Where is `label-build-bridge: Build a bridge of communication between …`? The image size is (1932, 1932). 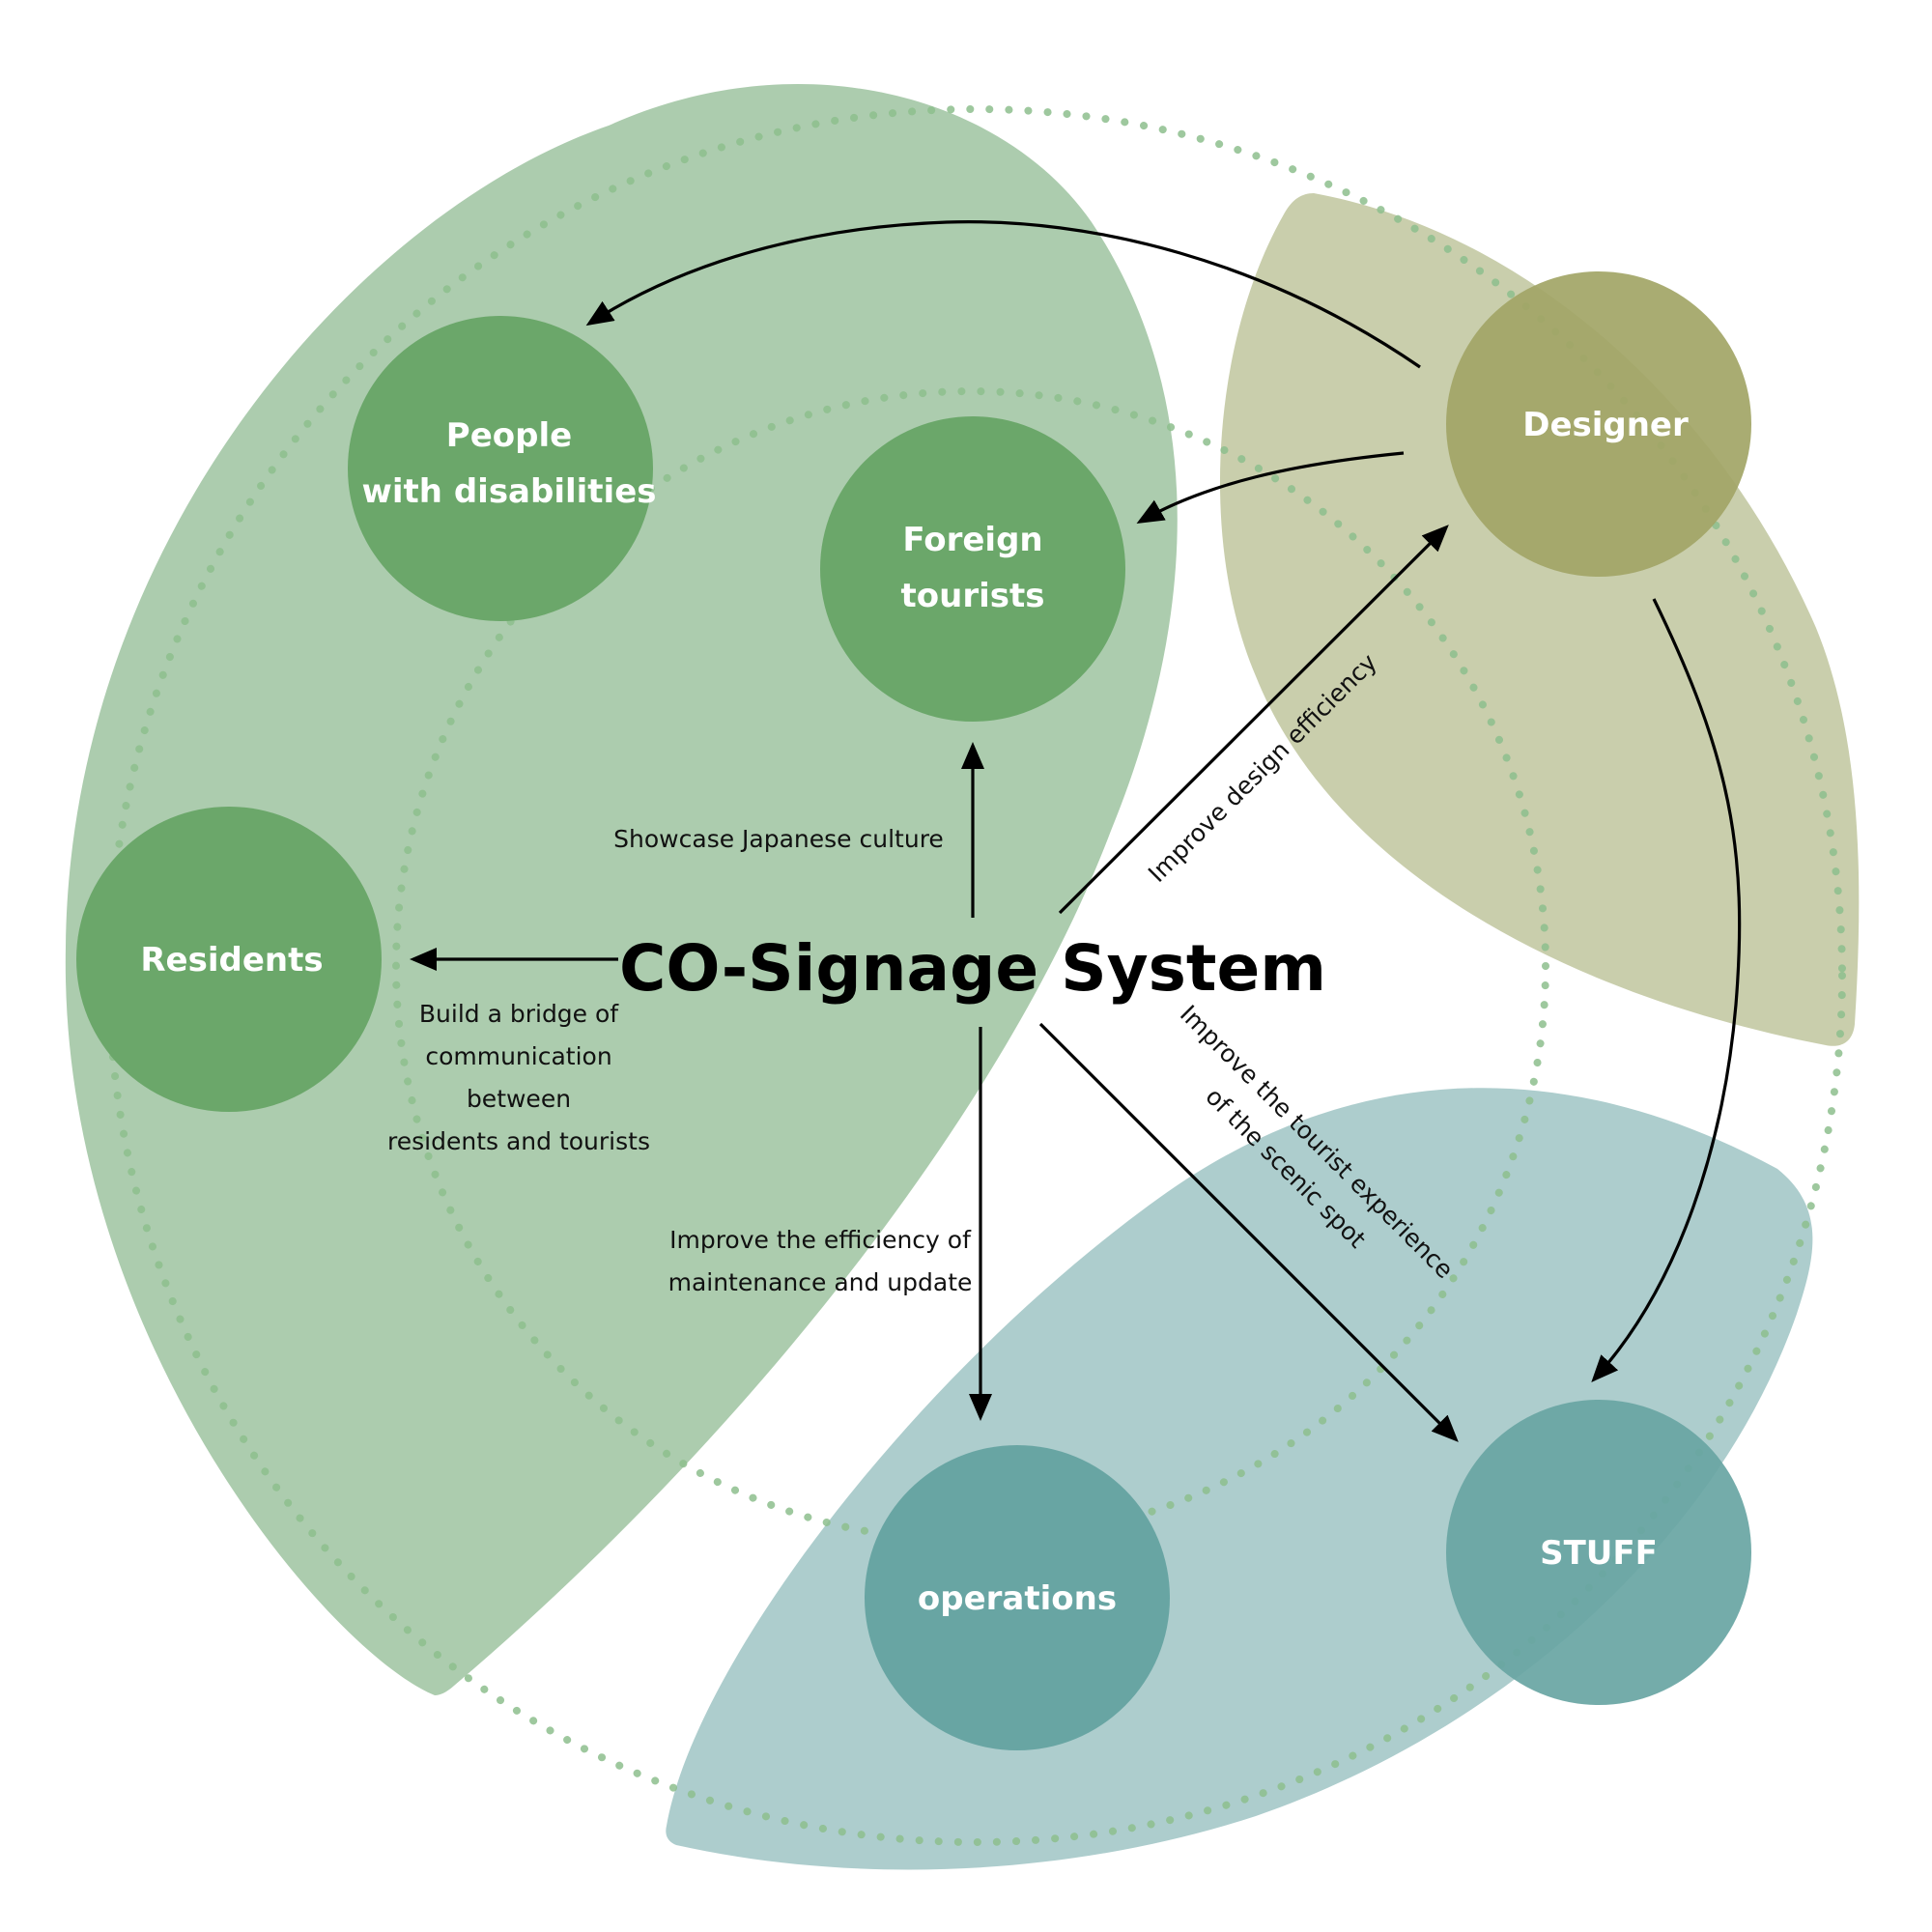 label-build-bridge: Build a bridge of communication between … is located at coordinates (518, 1077).